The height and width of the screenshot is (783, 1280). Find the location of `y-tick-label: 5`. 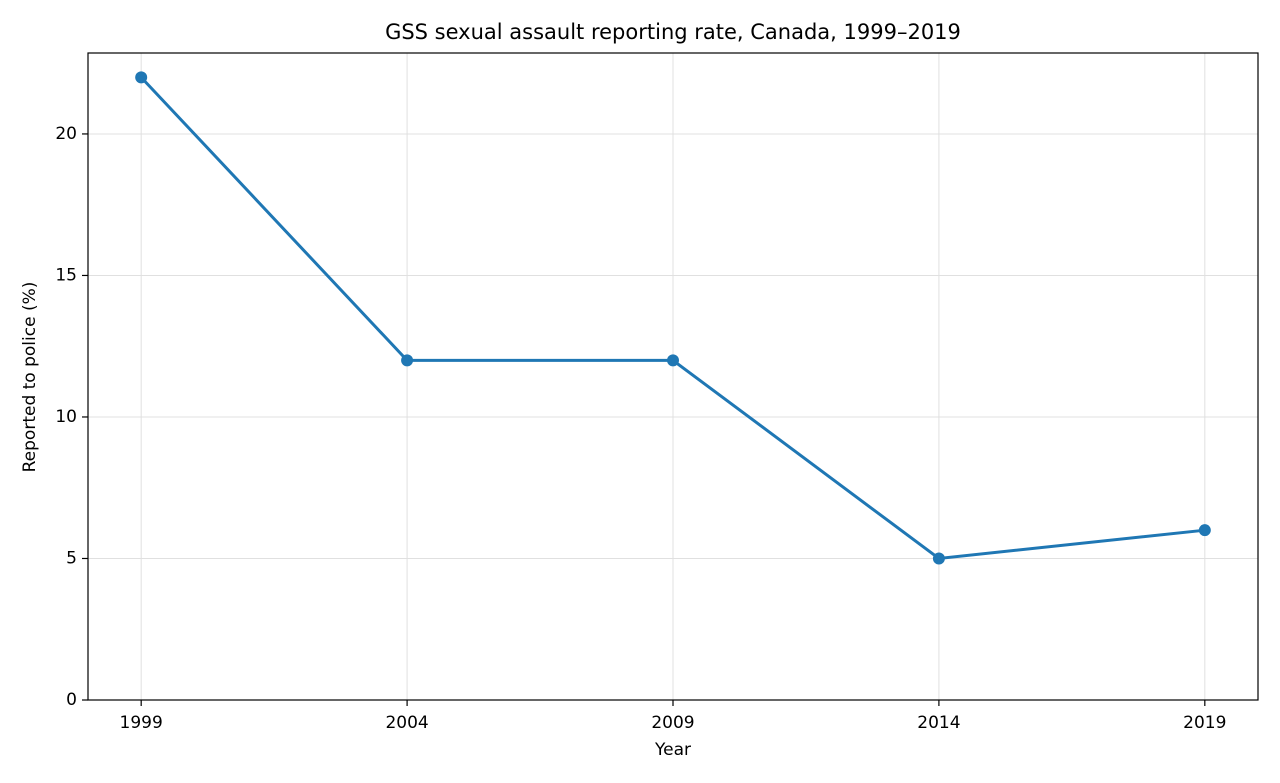

y-tick-label: 5 is located at coordinates (71, 558).